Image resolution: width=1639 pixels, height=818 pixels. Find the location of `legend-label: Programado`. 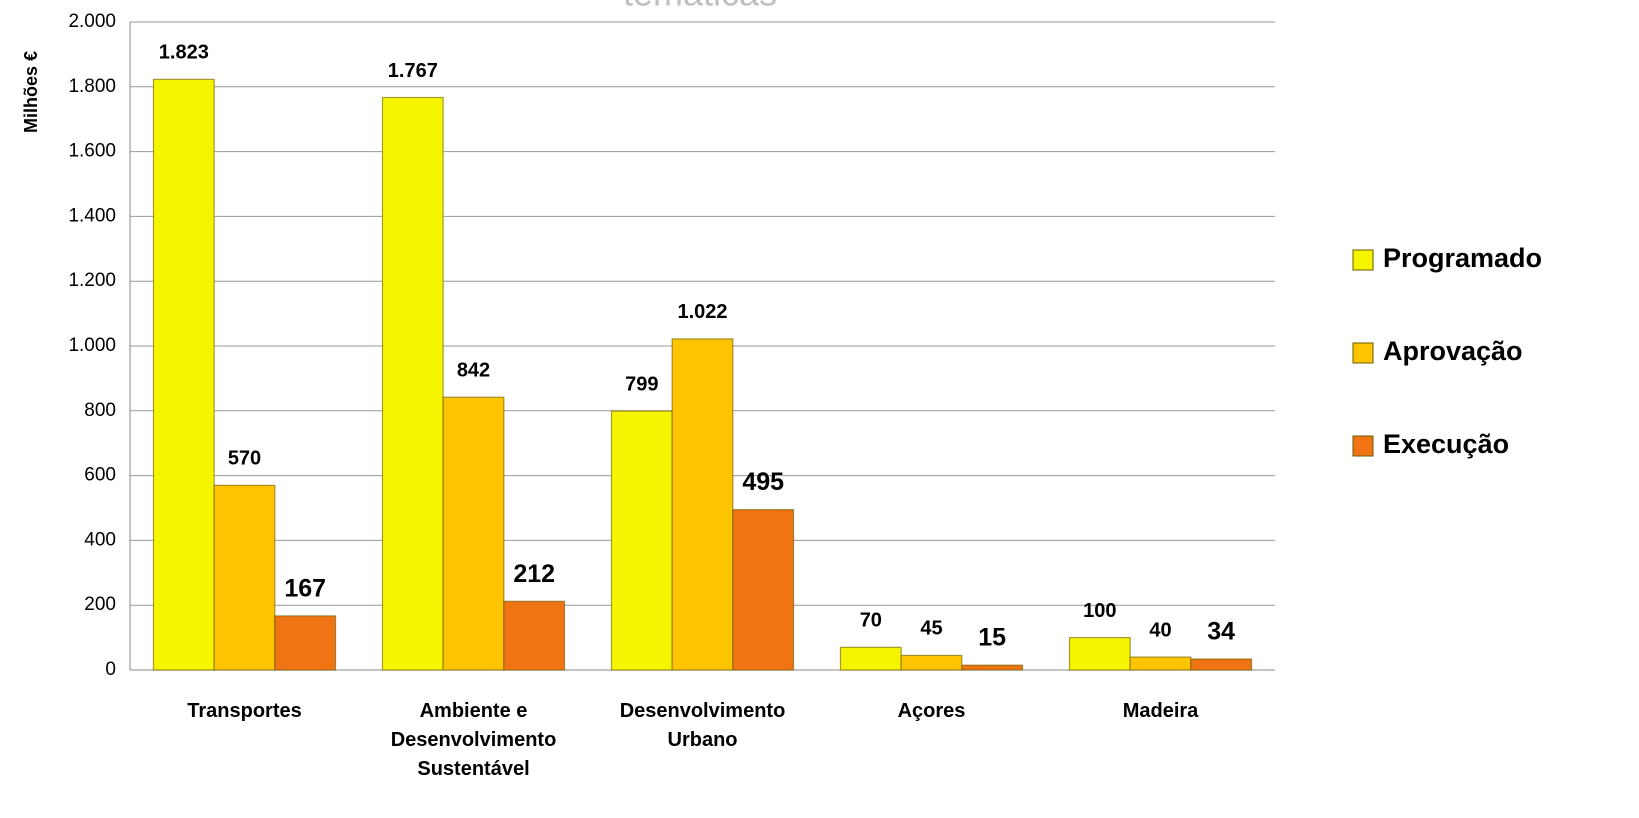

legend-label: Programado is located at coordinates (1462, 258).